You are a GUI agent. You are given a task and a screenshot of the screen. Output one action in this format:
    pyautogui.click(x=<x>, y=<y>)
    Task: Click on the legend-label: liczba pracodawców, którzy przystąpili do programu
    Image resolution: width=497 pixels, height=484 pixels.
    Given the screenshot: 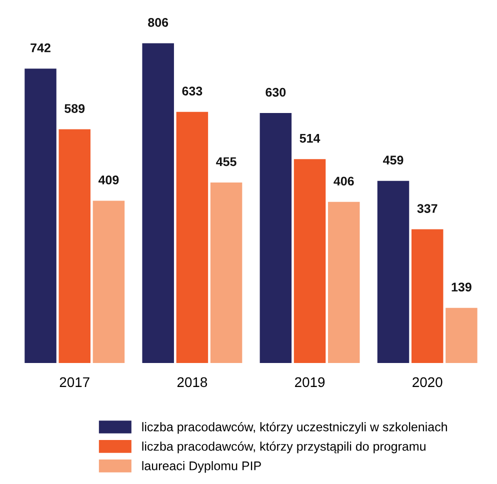 What is the action you would take?
    pyautogui.click(x=284, y=447)
    